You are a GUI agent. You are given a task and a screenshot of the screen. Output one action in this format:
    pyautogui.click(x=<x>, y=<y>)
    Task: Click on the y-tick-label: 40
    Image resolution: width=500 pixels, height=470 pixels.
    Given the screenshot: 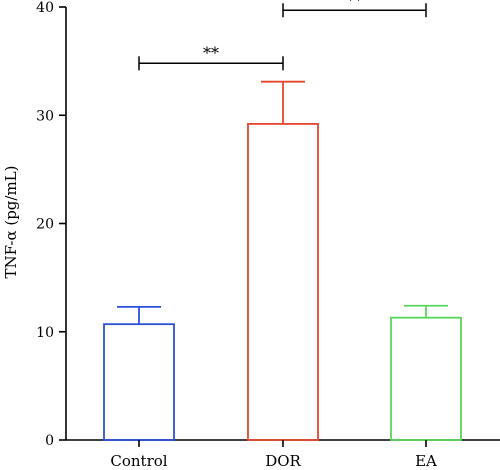 What is the action you would take?
    pyautogui.click(x=45, y=8)
    